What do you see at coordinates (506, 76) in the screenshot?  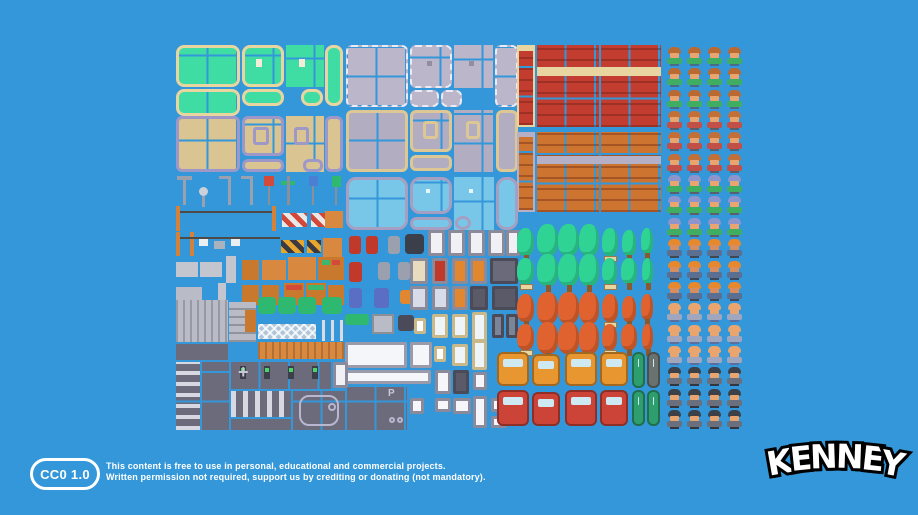 I see `concrete-vertical` at bounding box center [506, 76].